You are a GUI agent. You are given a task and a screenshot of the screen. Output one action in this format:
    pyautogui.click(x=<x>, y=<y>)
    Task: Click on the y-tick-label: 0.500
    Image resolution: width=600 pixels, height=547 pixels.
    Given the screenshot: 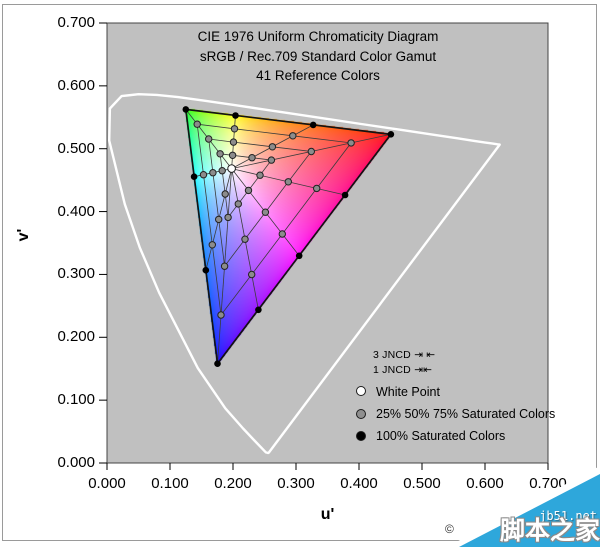 What is the action you would take?
    pyautogui.click(x=76, y=148)
    